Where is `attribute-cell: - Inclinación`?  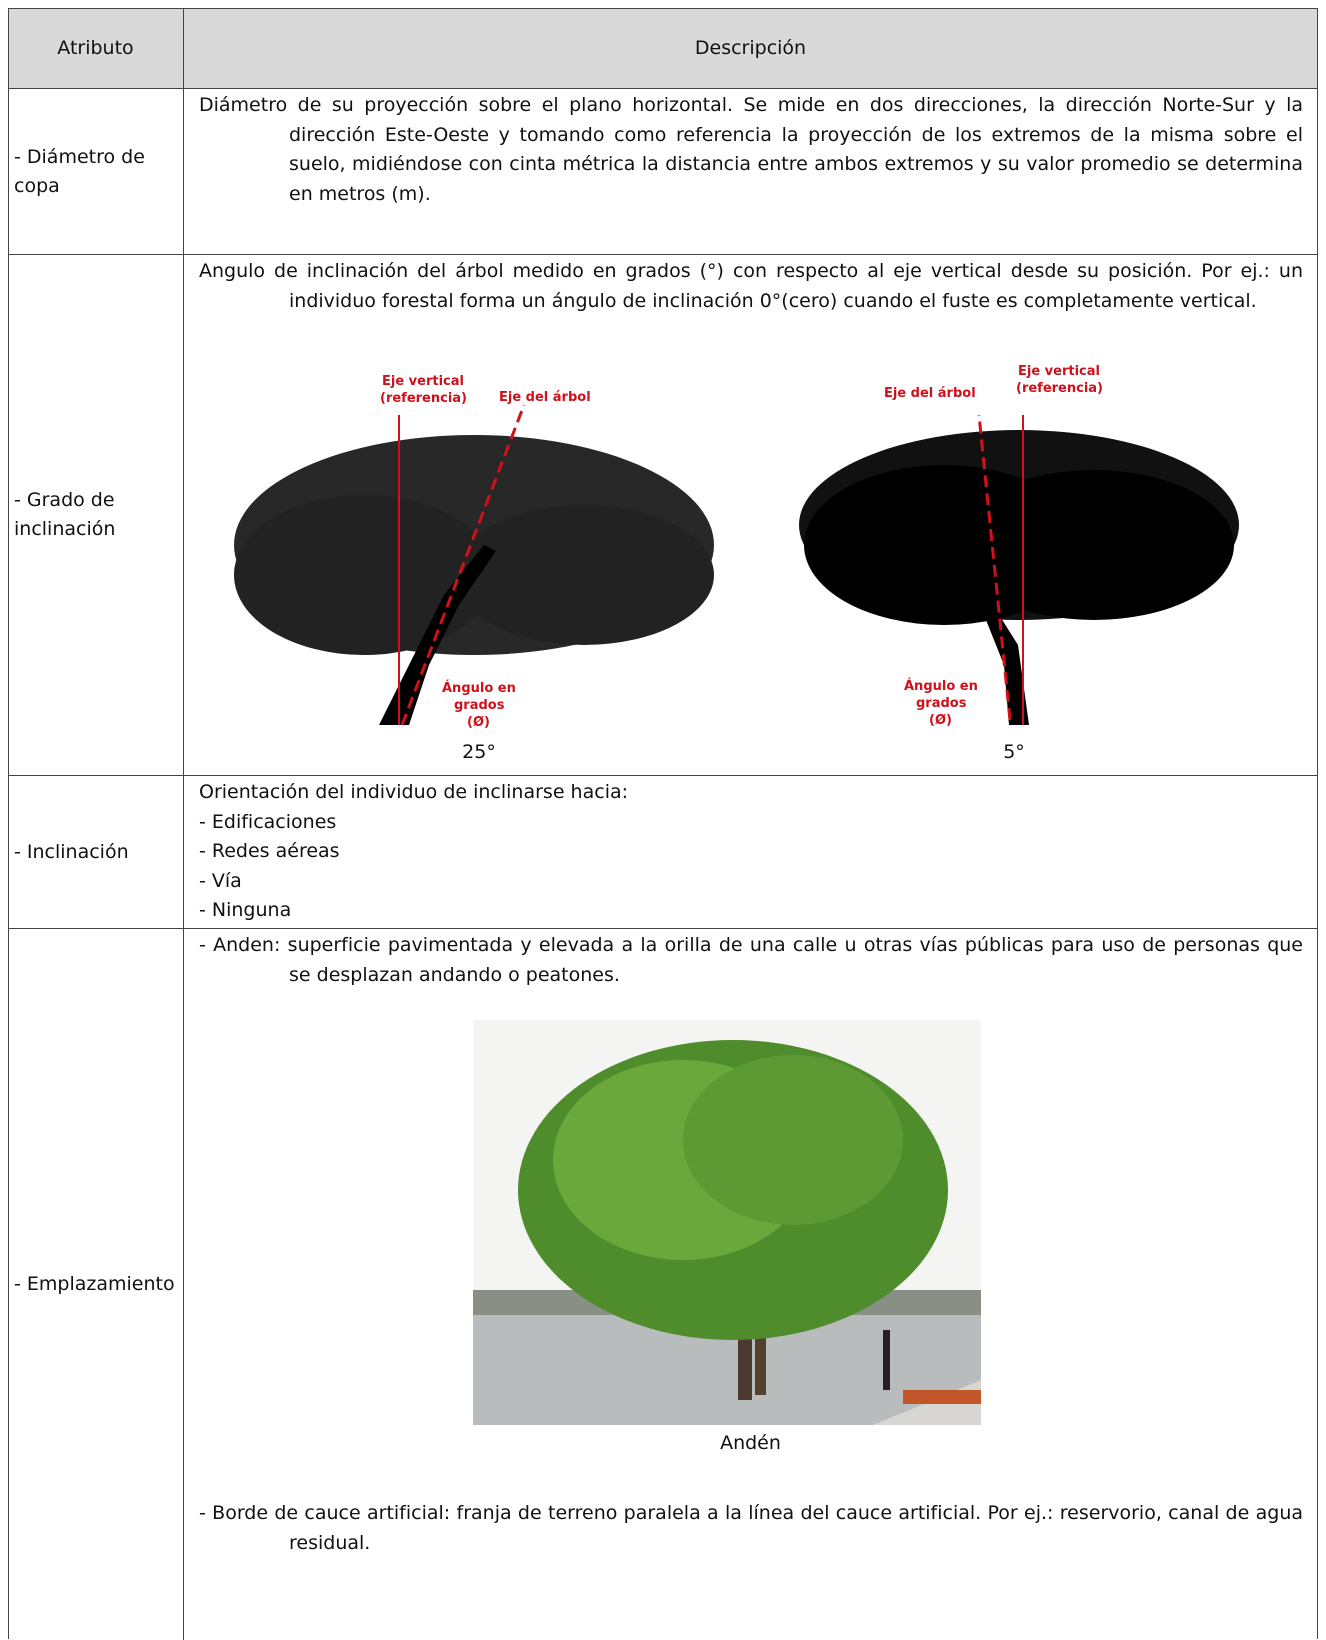 attribute-cell: - Inclinación is located at coordinates (96, 852).